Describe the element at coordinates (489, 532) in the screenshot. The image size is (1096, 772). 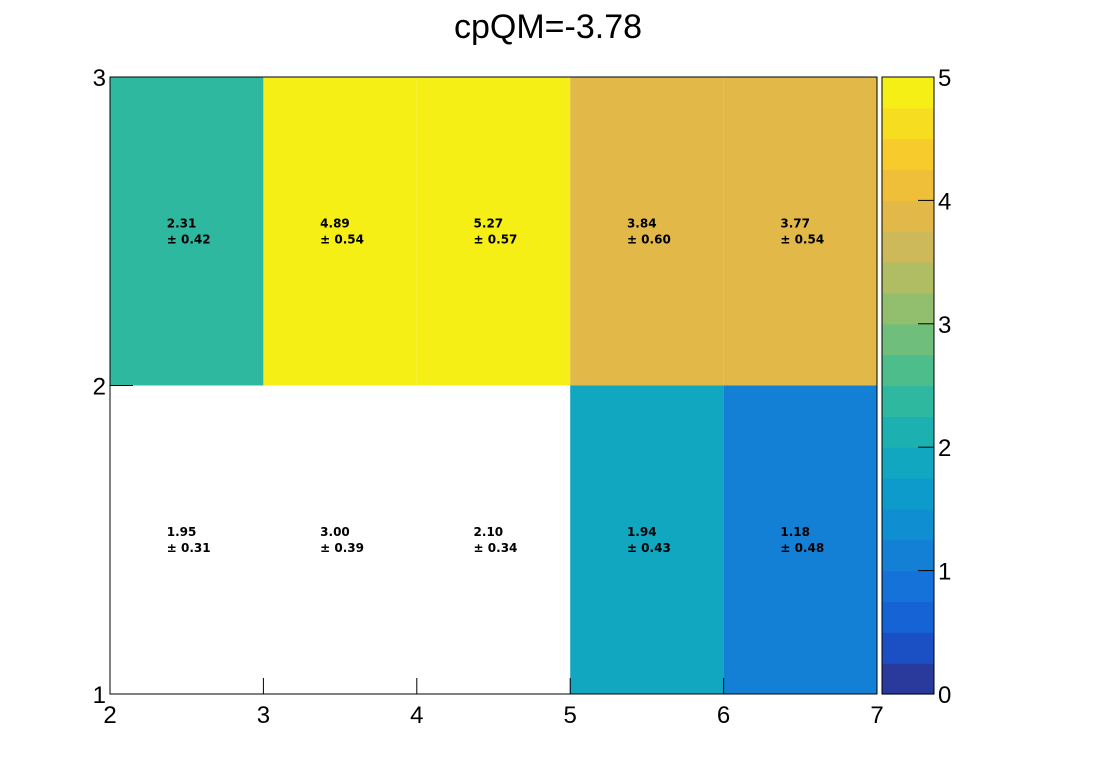
I see `cell-value-label: 2.10` at that location.